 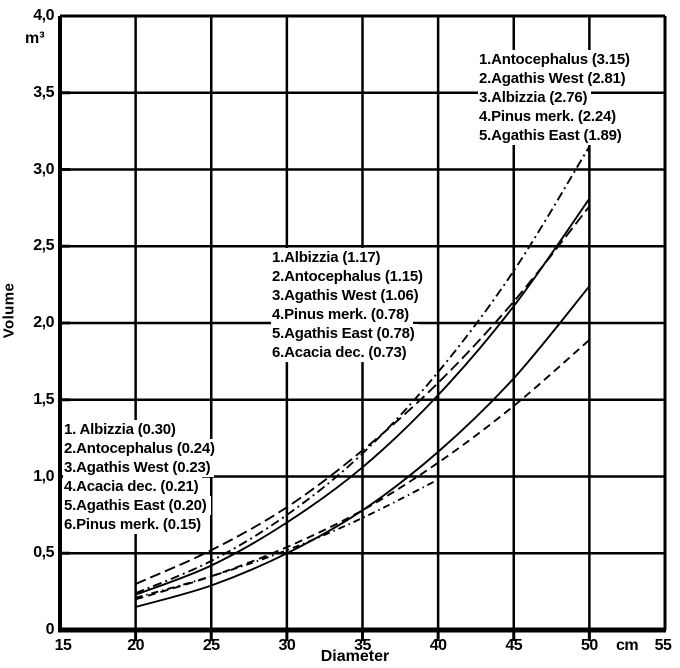 What do you see at coordinates (287, 538) in the screenshot?
I see `curve-acacia-dec` at bounding box center [287, 538].